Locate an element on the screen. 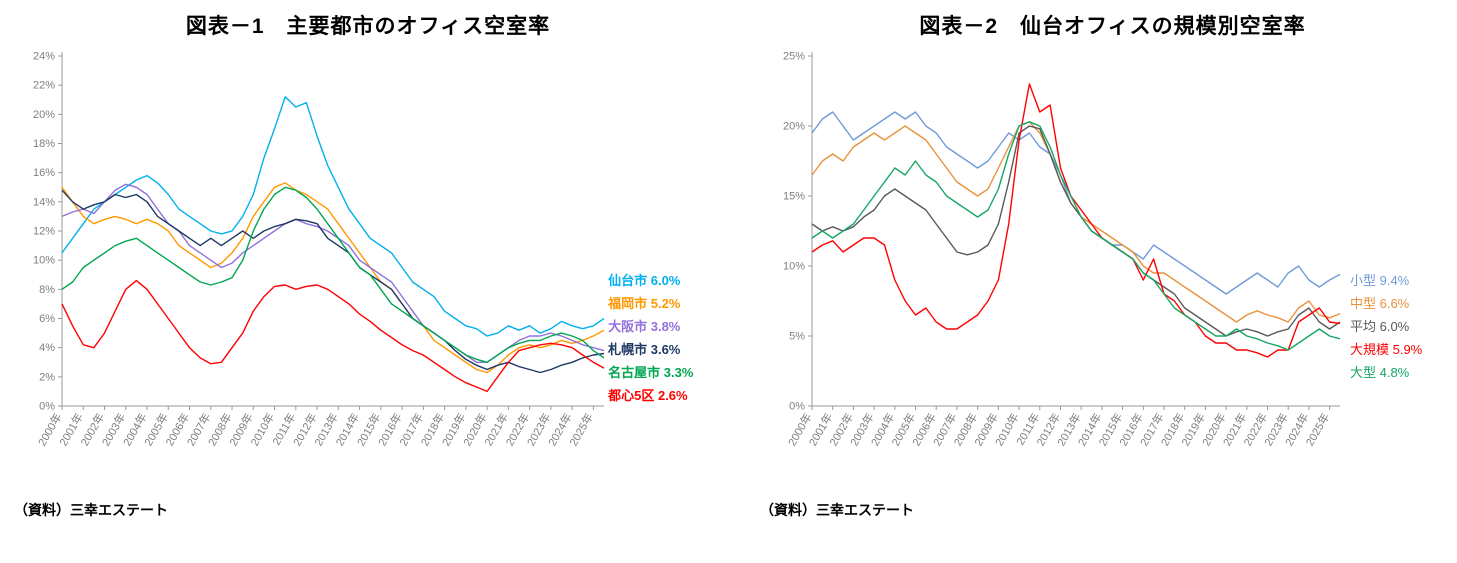  legend-item-名古屋市: 名古屋市 3.3% is located at coordinates (651, 372).